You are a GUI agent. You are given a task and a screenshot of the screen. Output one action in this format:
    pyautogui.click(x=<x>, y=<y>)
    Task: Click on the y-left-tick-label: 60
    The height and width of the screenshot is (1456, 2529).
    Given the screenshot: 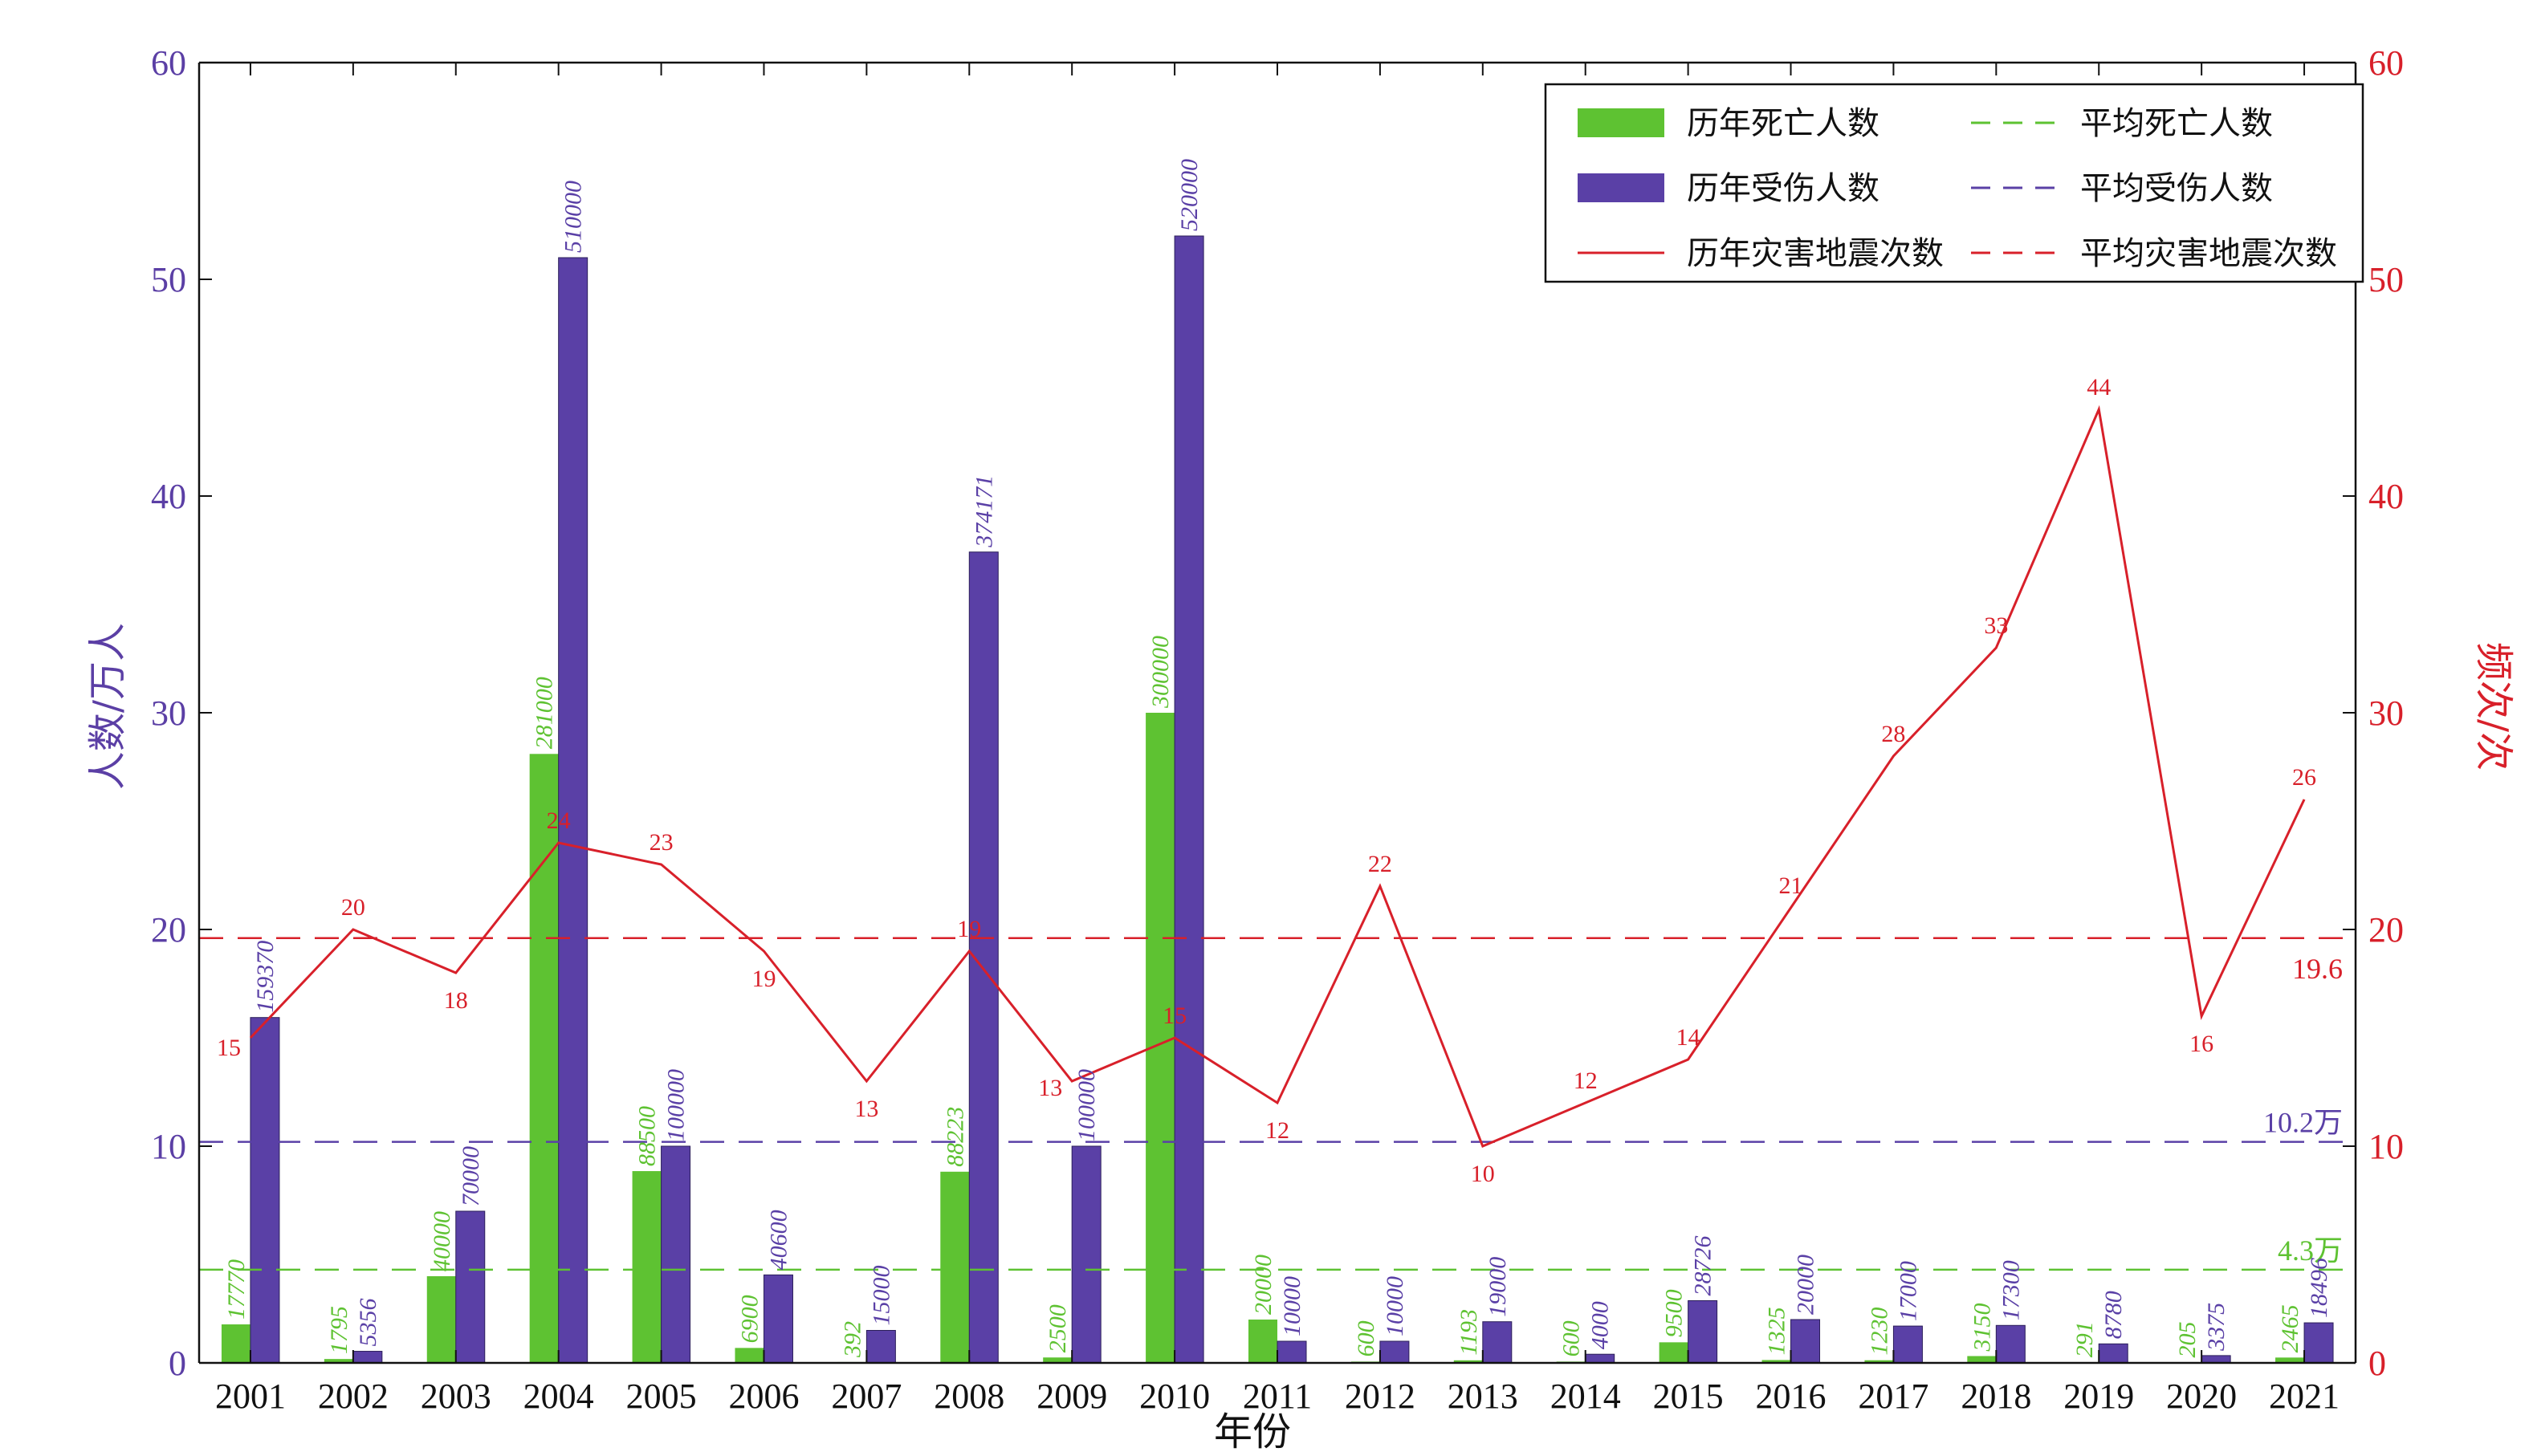 What is the action you would take?
    pyautogui.click(x=168, y=63)
    